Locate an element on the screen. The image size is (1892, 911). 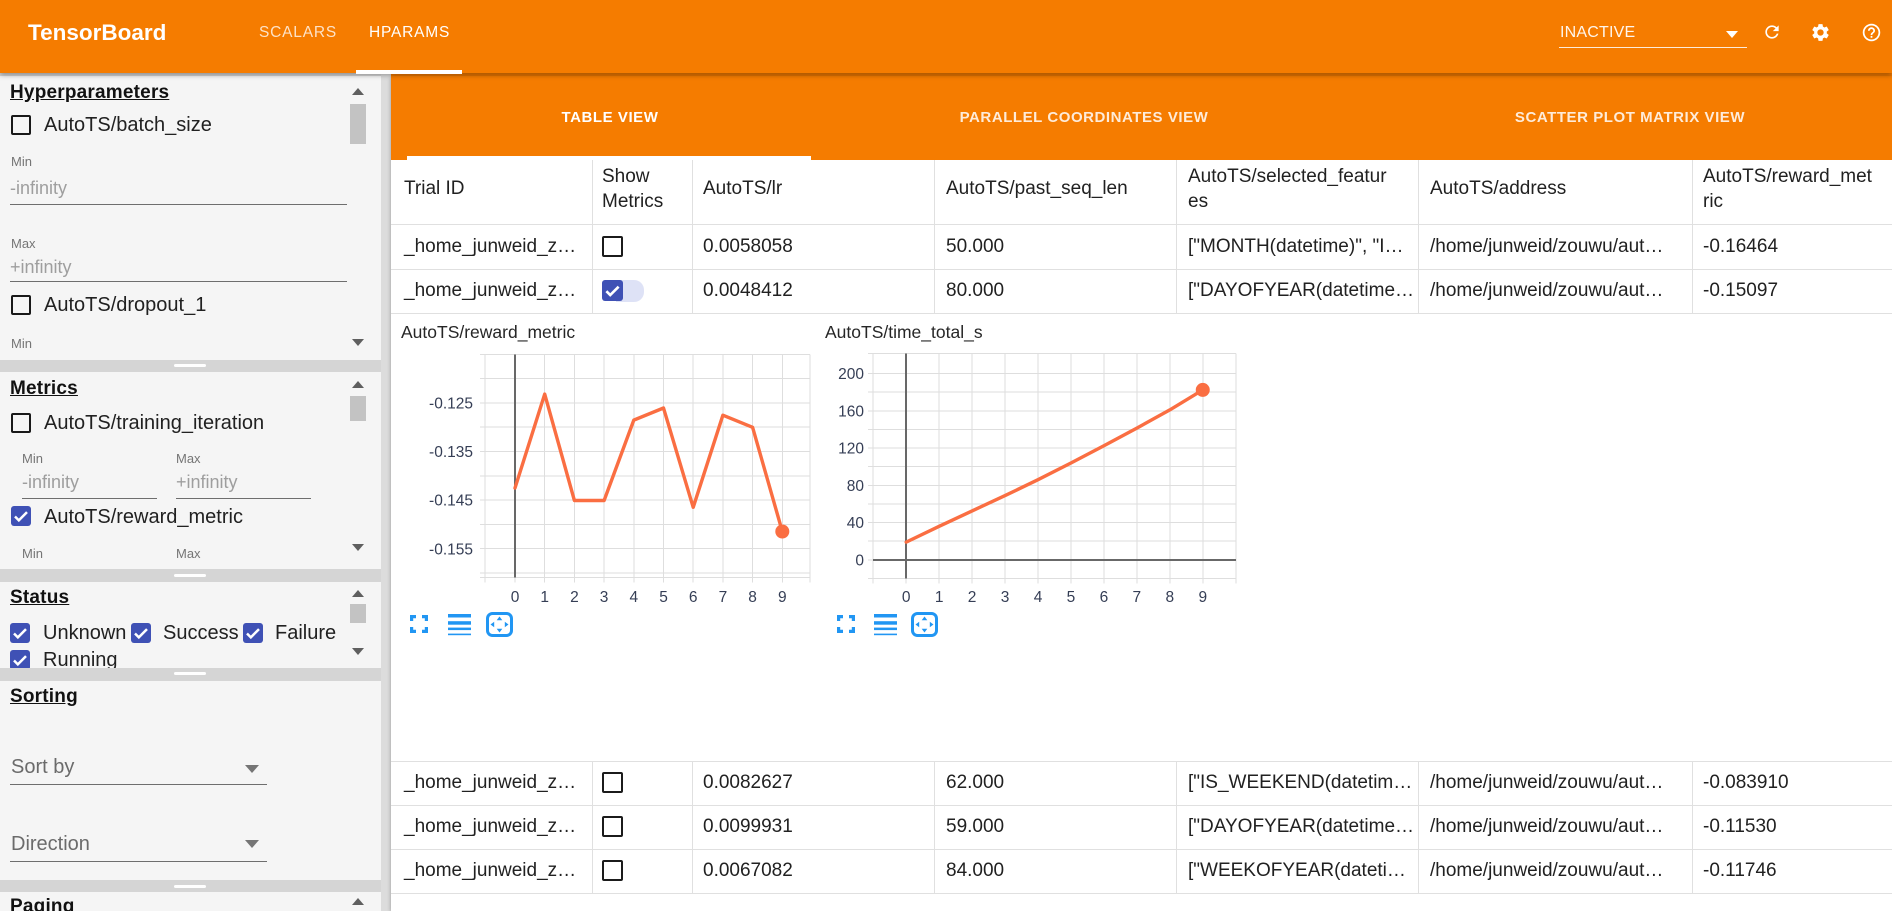
svg-text: 120 is located at coordinates (851, 449).